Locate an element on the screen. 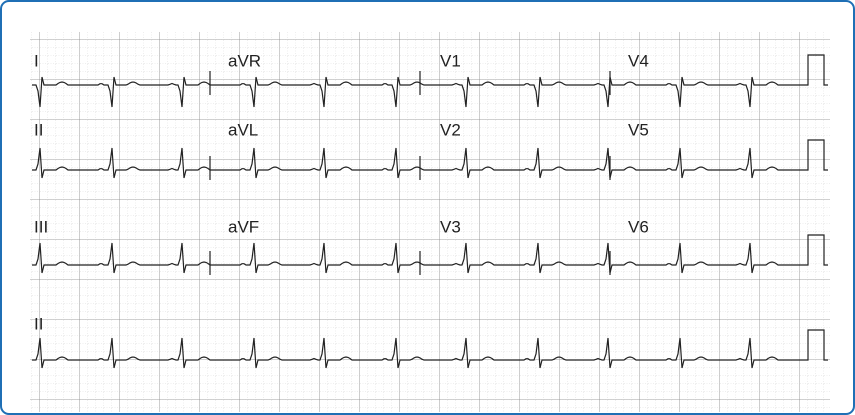 The image size is (855, 415). lead-label: V1 is located at coordinates (450, 60).